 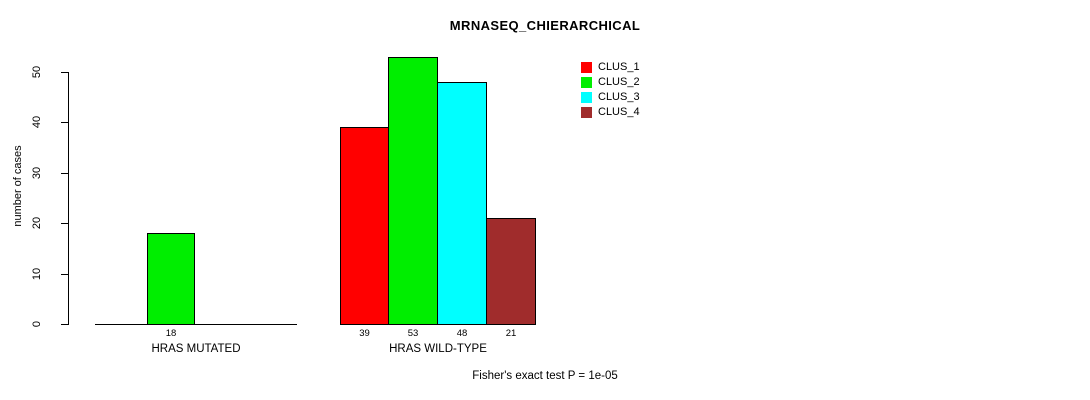 What do you see at coordinates (619, 112) in the screenshot?
I see `legend-label-clus-4: CLUS_4` at bounding box center [619, 112].